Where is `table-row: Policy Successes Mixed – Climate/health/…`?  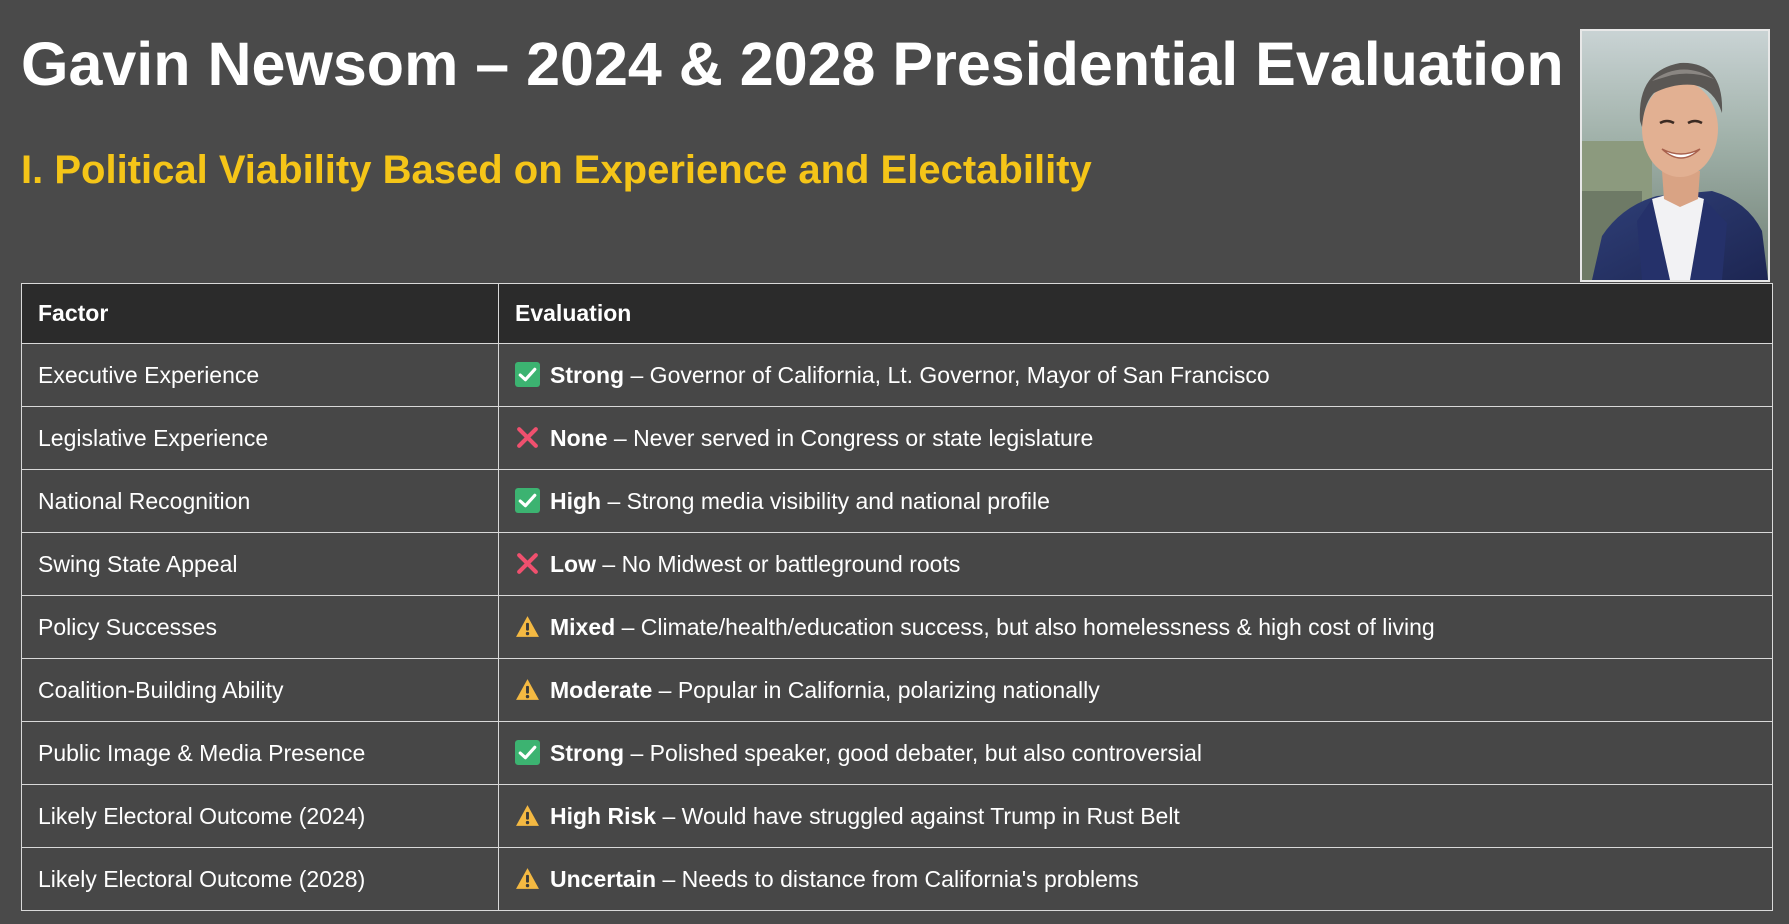 table-row: Policy Successes Mixed – Climate/health/… is located at coordinates (897, 627).